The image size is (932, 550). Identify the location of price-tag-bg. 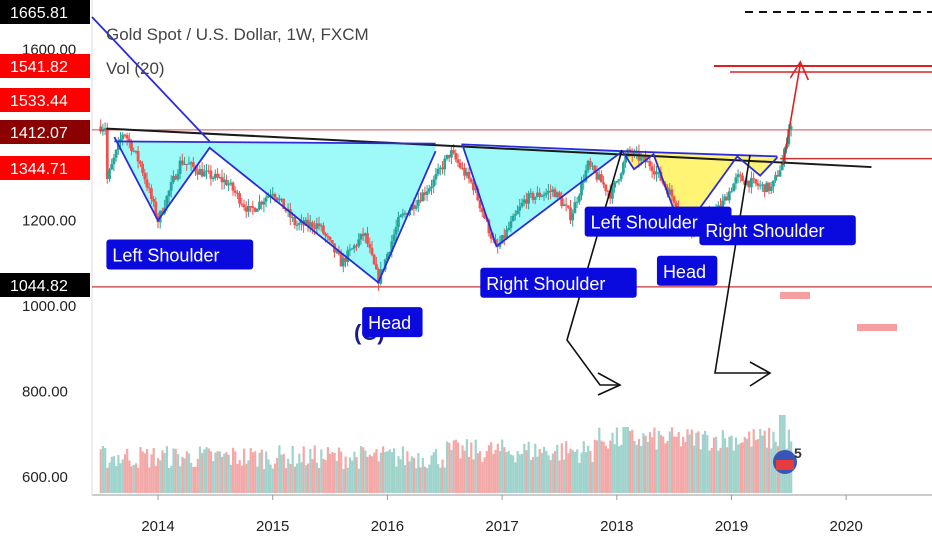
(45, 66).